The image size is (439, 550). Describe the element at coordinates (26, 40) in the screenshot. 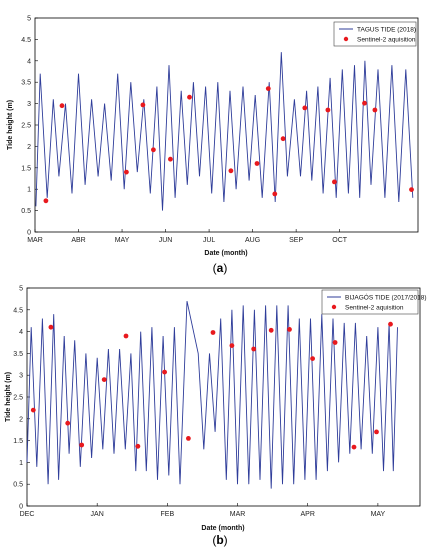

I see `chart-a-ytick-label-9: 4.5` at that location.